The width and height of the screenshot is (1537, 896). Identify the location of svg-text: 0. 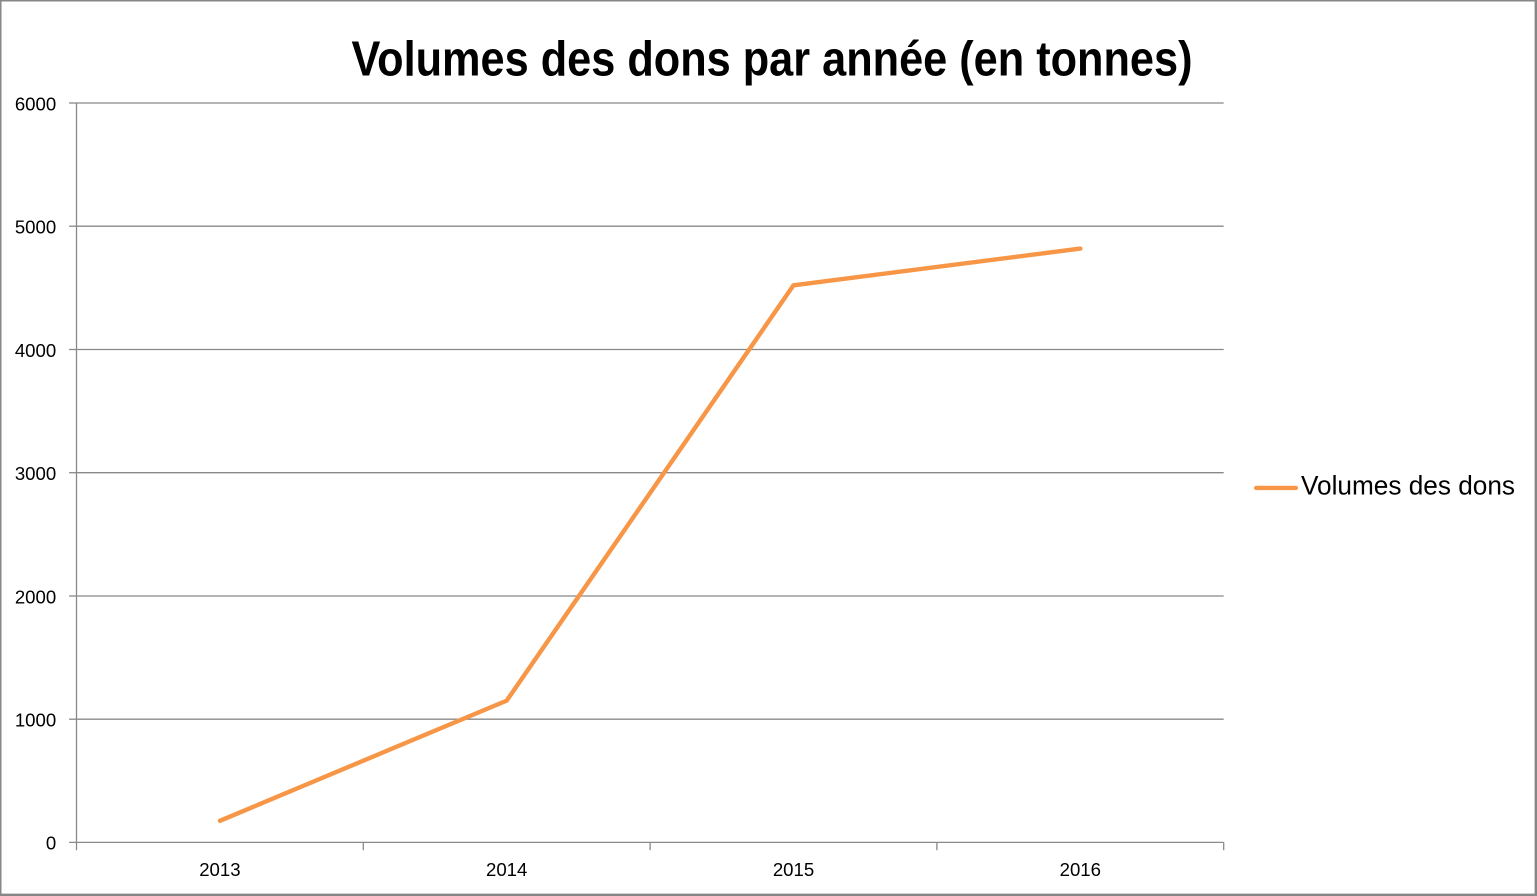
(51, 843).